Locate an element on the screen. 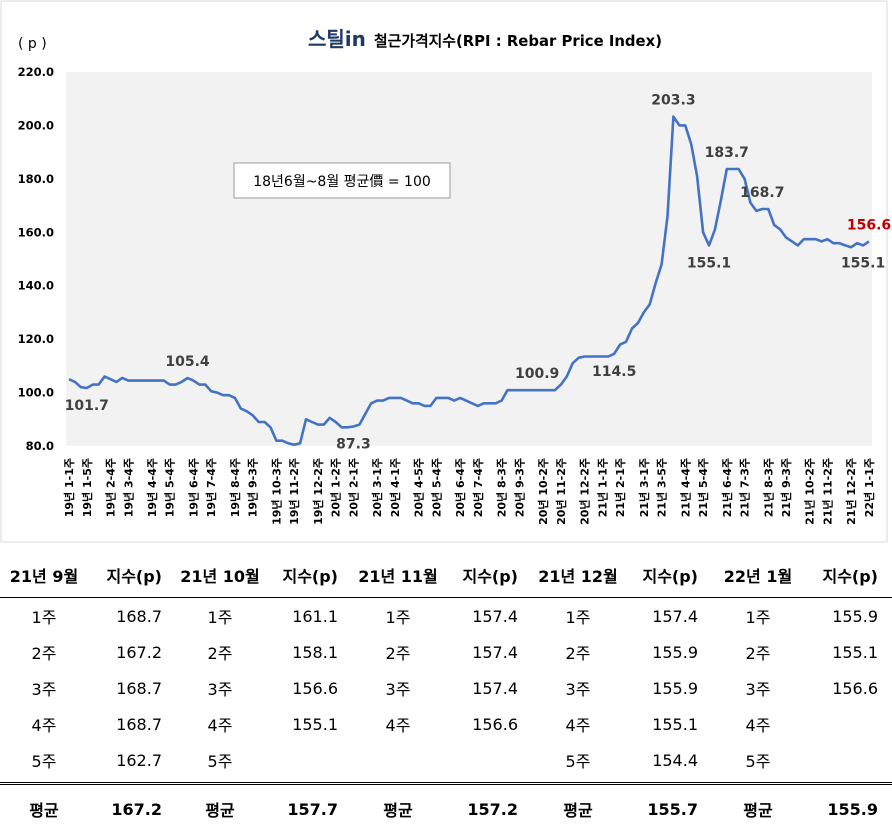 The width and height of the screenshot is (892, 833). x-tick-label: 19년 2-4주 is located at coordinates (110, 487).